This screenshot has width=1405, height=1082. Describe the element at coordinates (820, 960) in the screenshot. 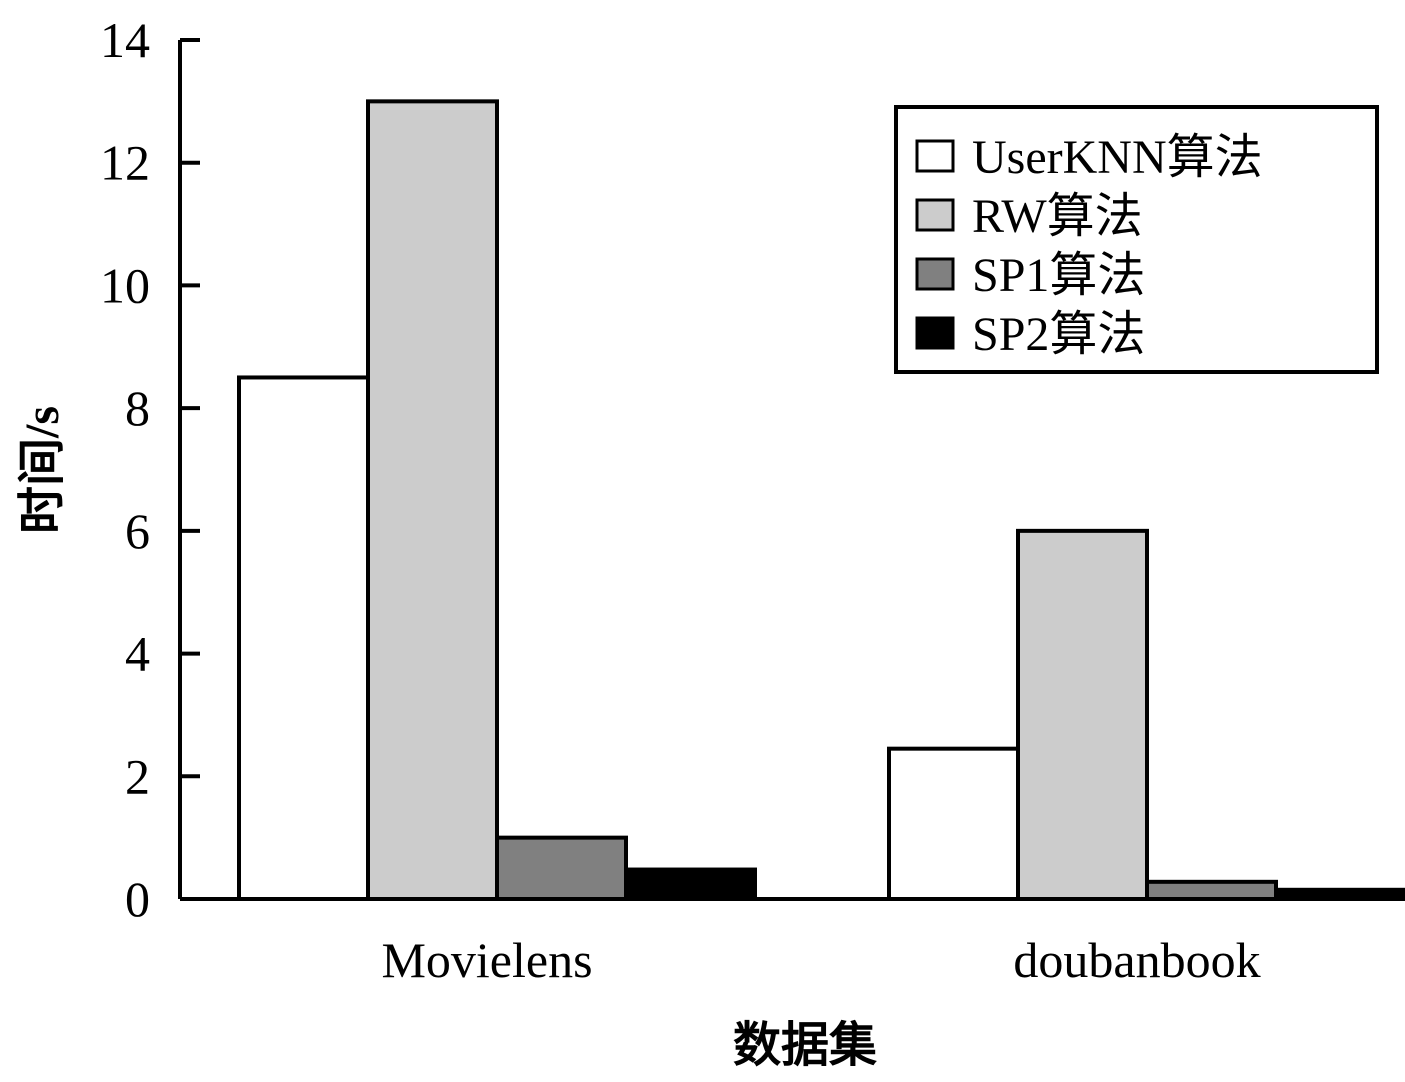

I see `x-category-labels: Movielens doubanbook` at that location.